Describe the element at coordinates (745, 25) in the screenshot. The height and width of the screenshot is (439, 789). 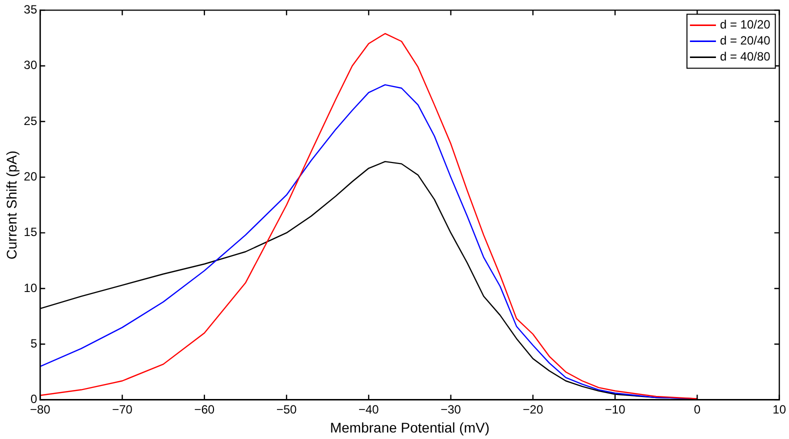
I see `legend-label: d = 10/20` at that location.